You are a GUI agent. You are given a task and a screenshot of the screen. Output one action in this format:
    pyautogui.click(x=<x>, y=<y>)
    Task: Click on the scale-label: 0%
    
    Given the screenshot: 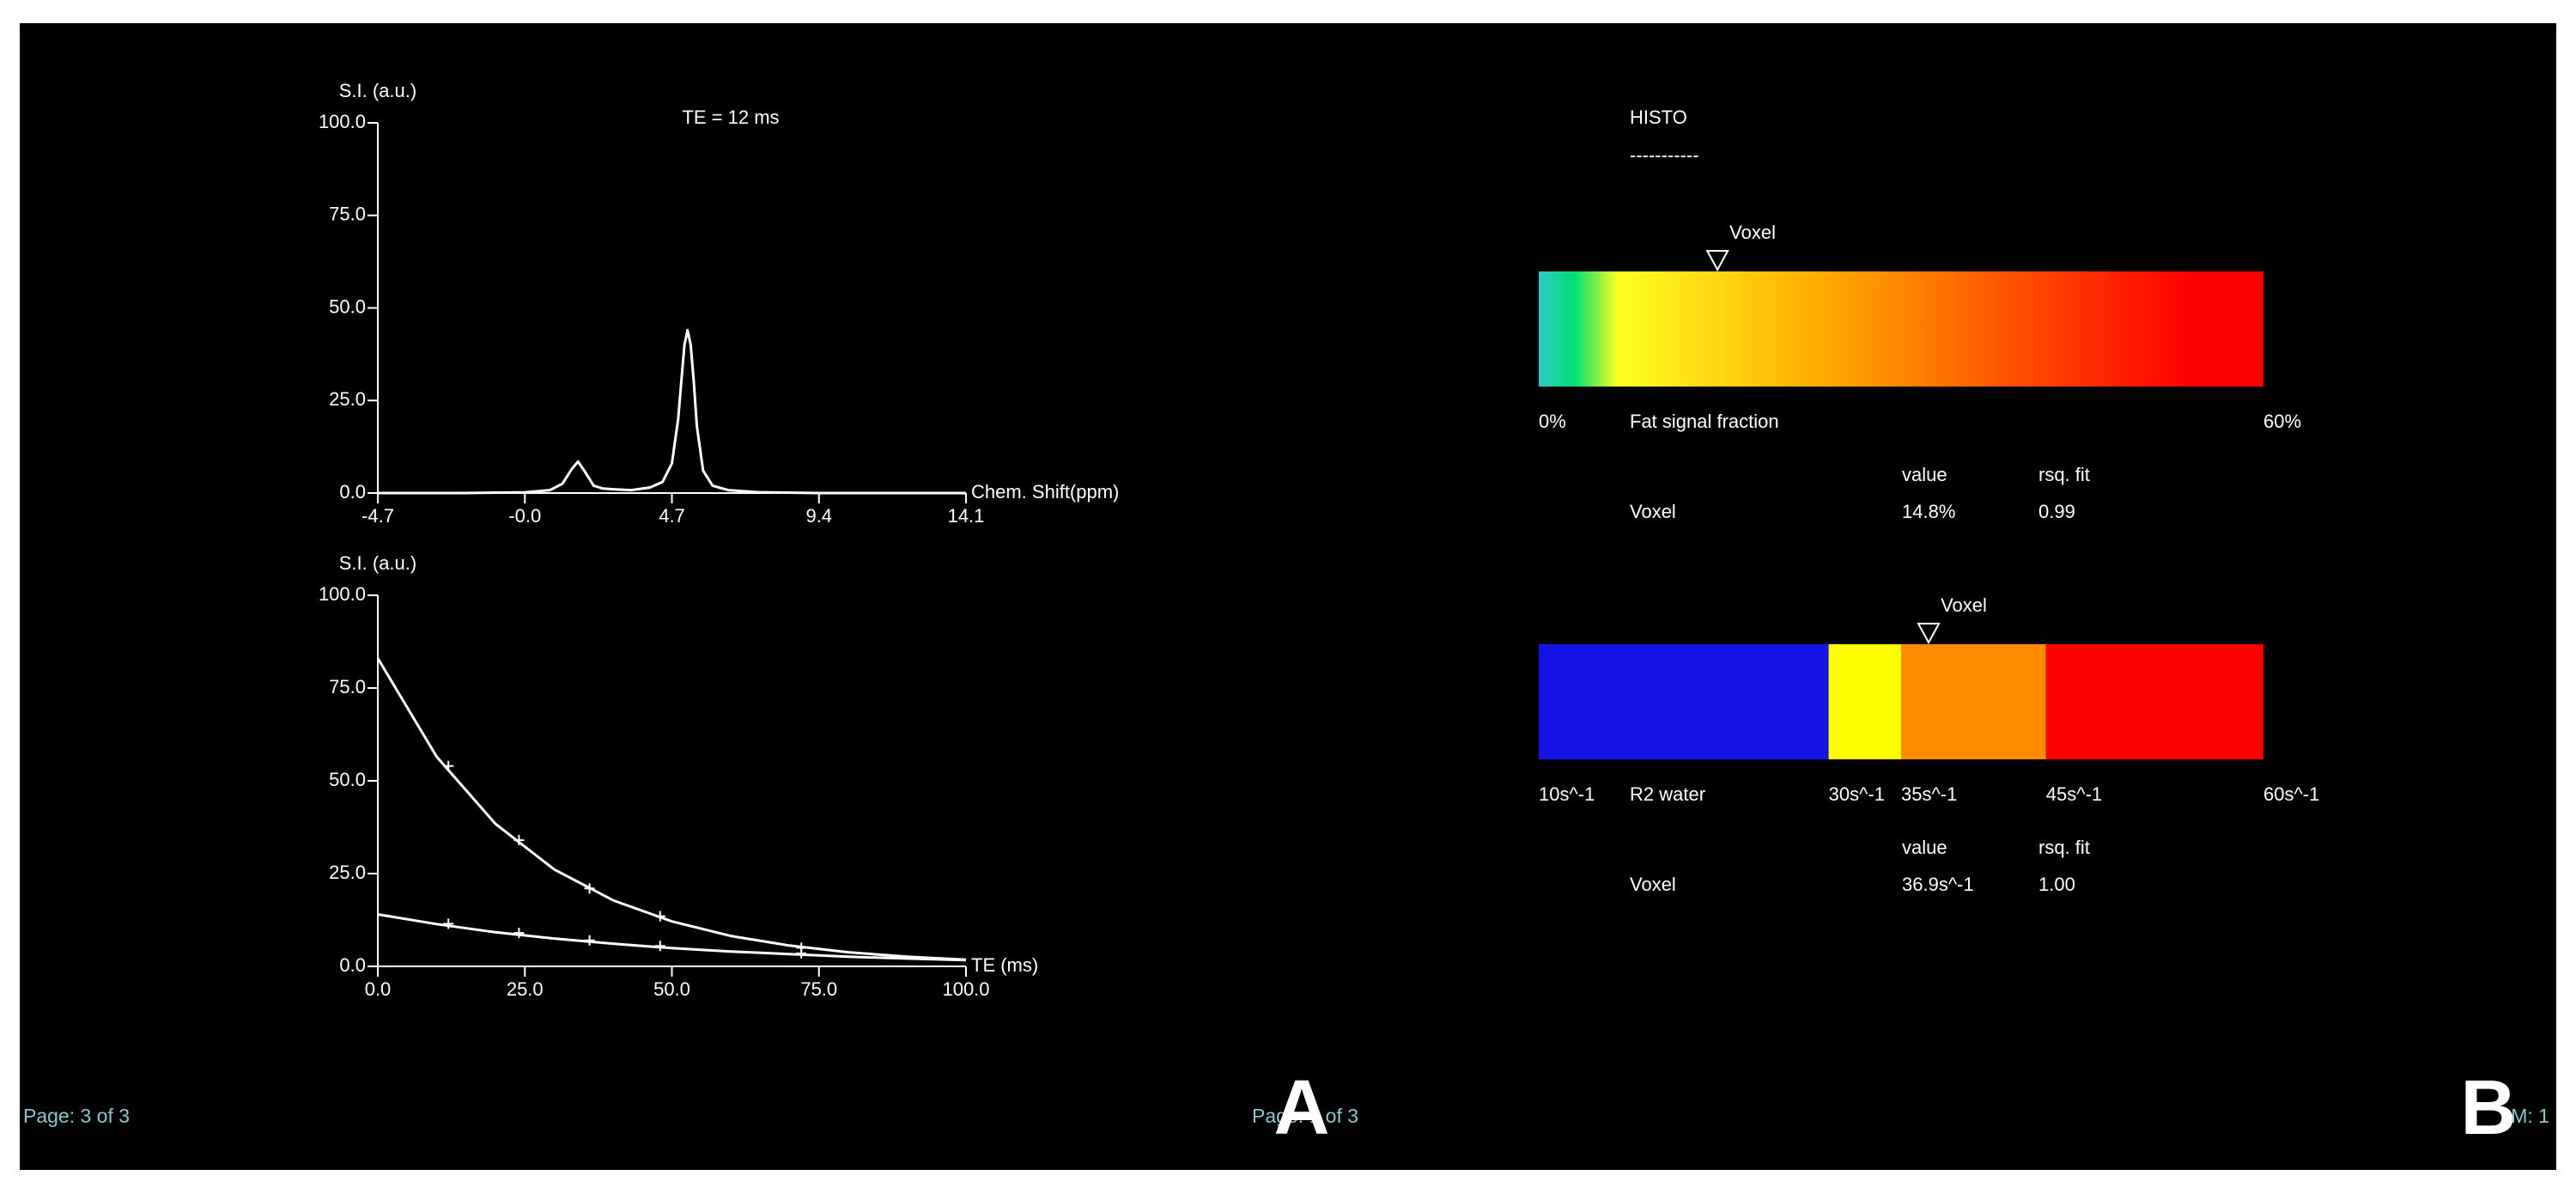 What is the action you would take?
    pyautogui.click(x=1553, y=421)
    